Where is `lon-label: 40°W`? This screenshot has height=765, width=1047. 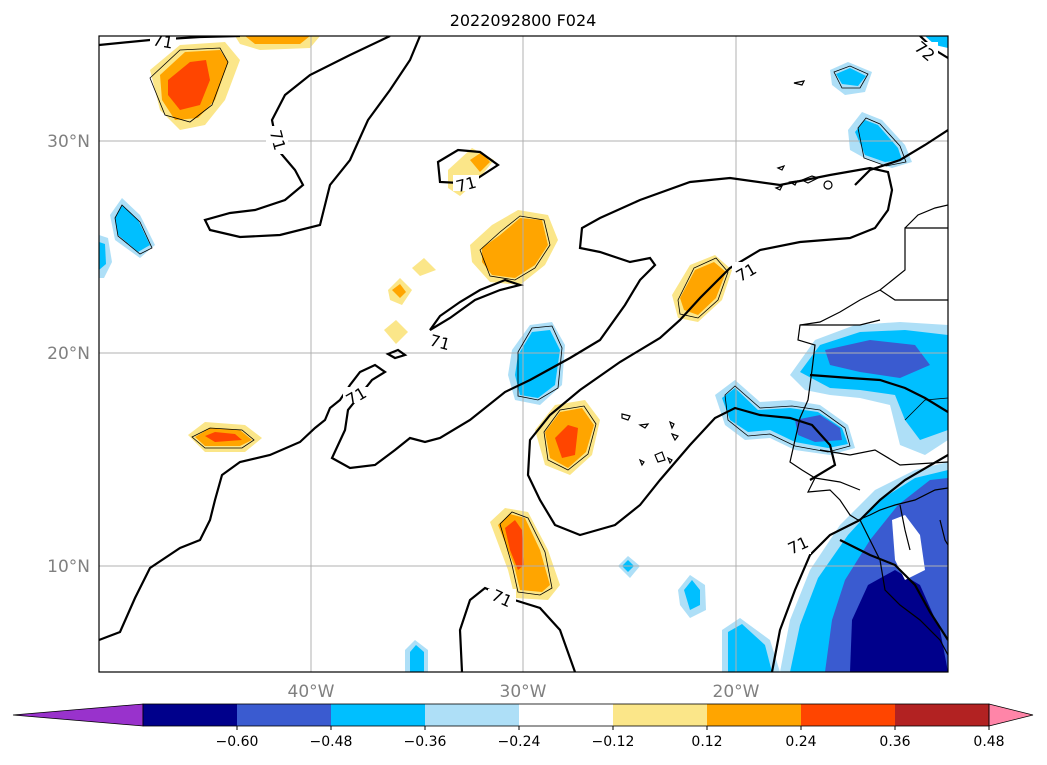 lon-label: 40°W is located at coordinates (311, 692).